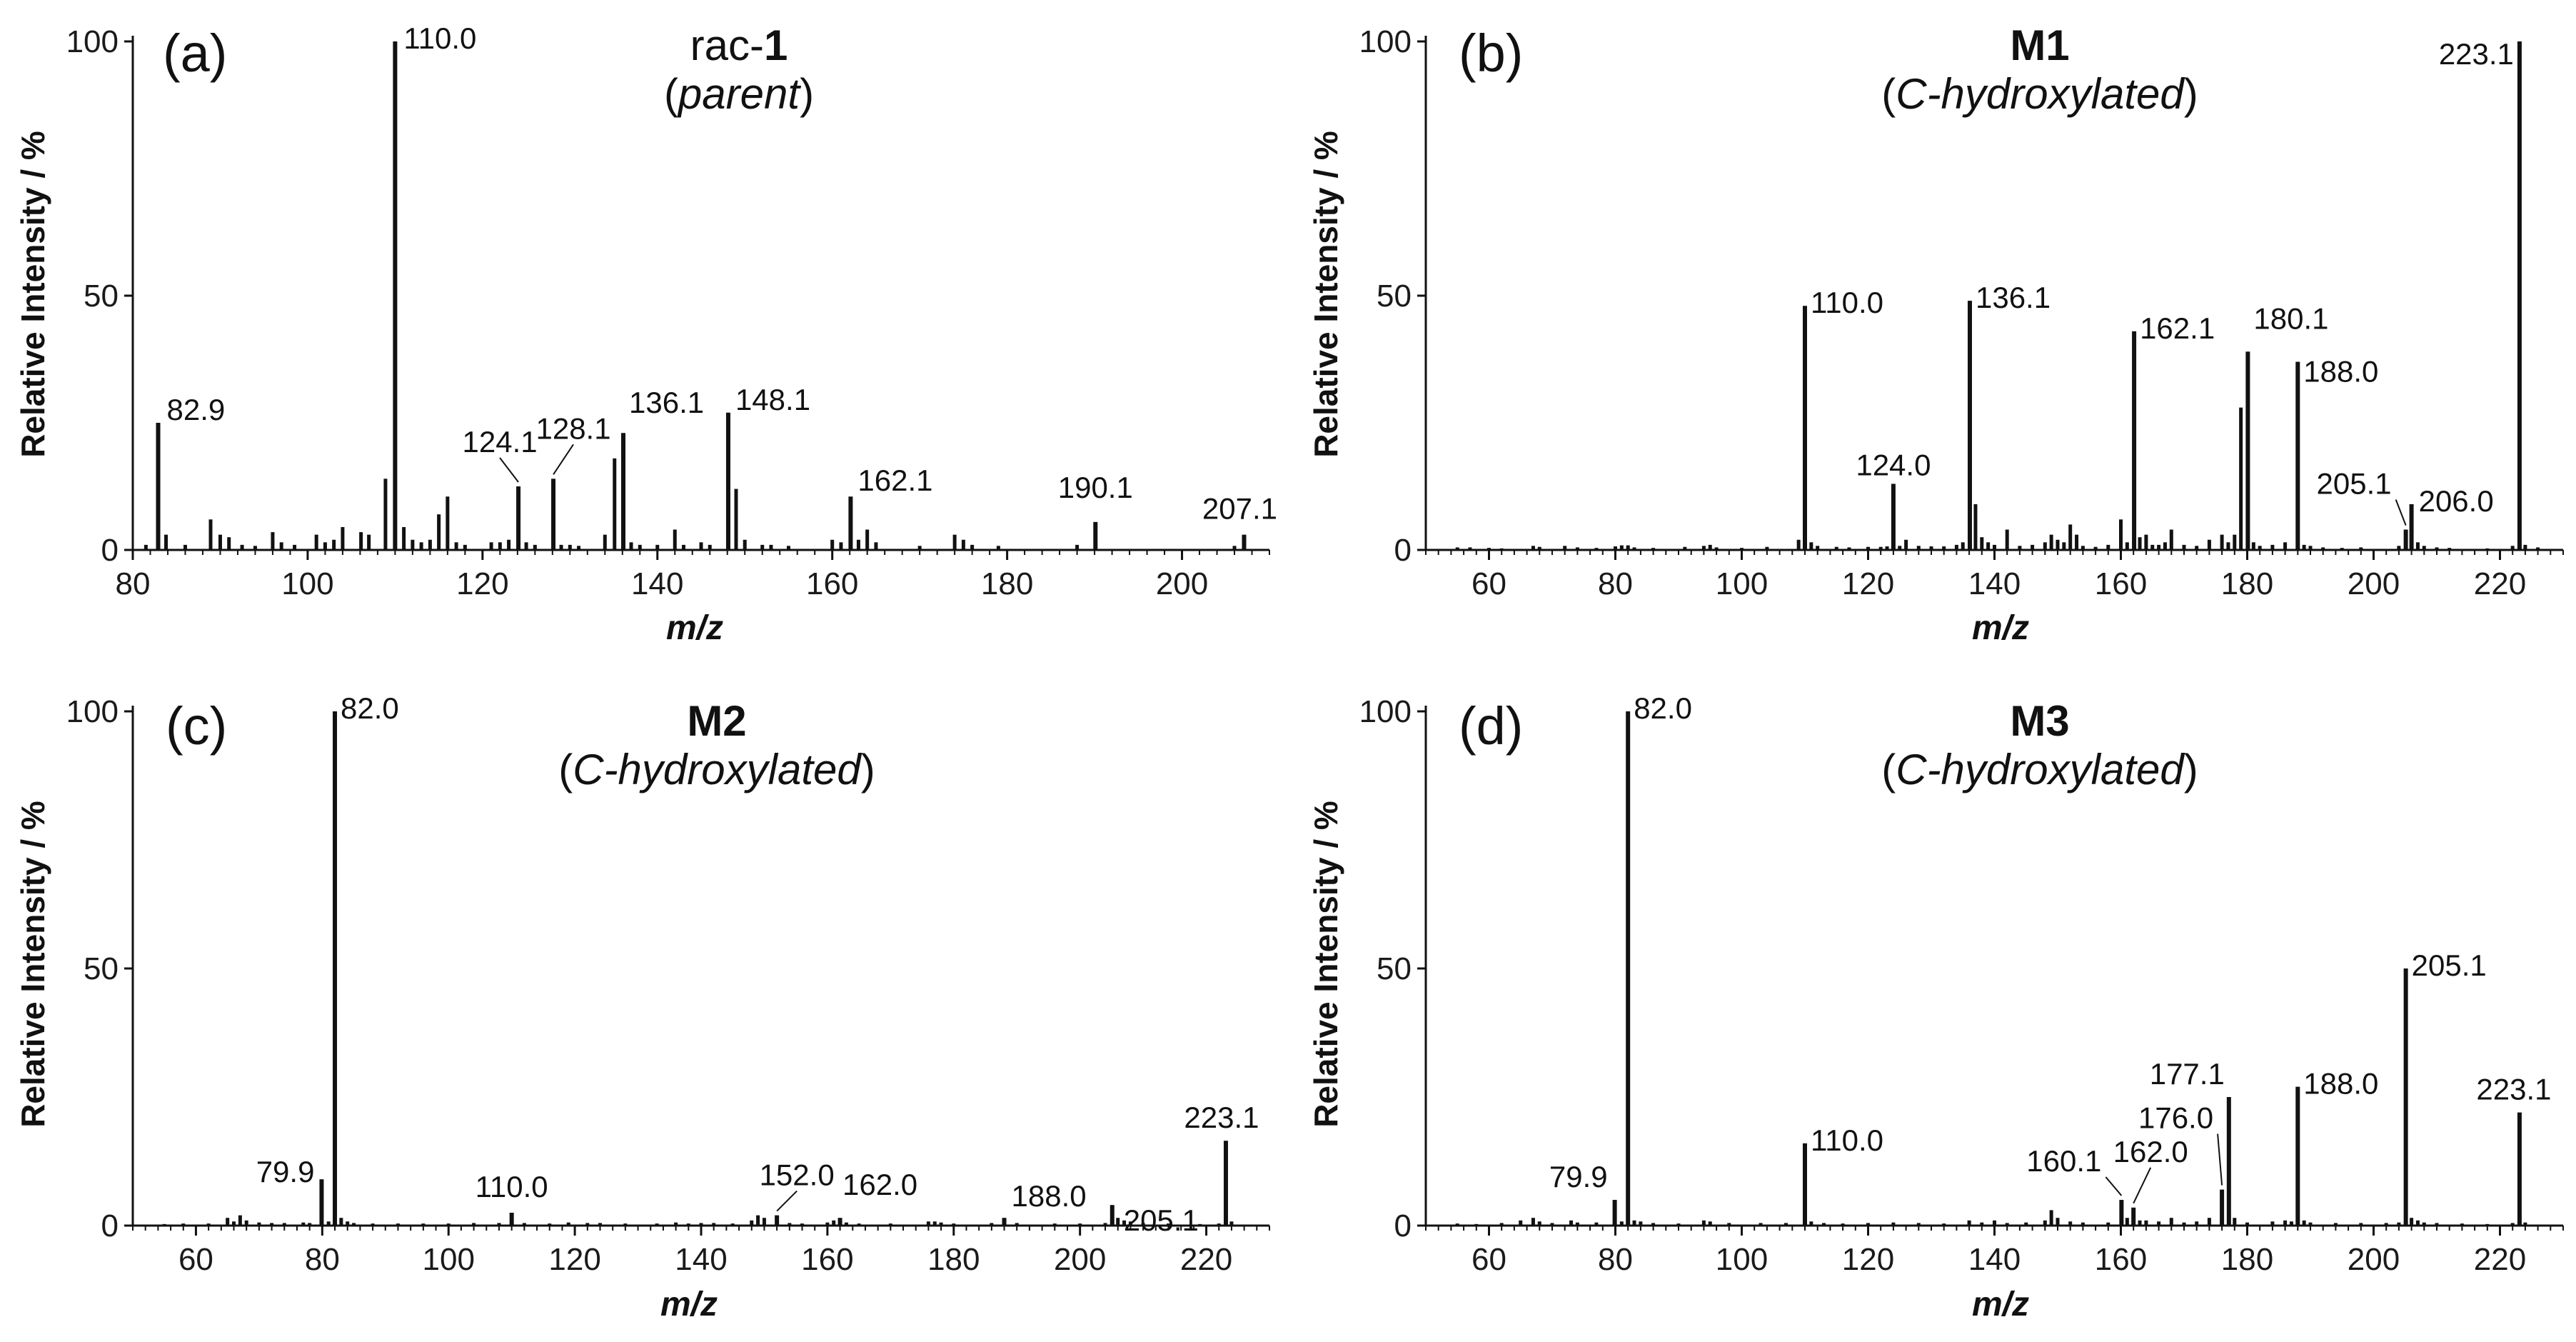 The image size is (2576, 1342). What do you see at coordinates (739, 45) in the screenshot?
I see `panel-a-title: rac-1` at bounding box center [739, 45].